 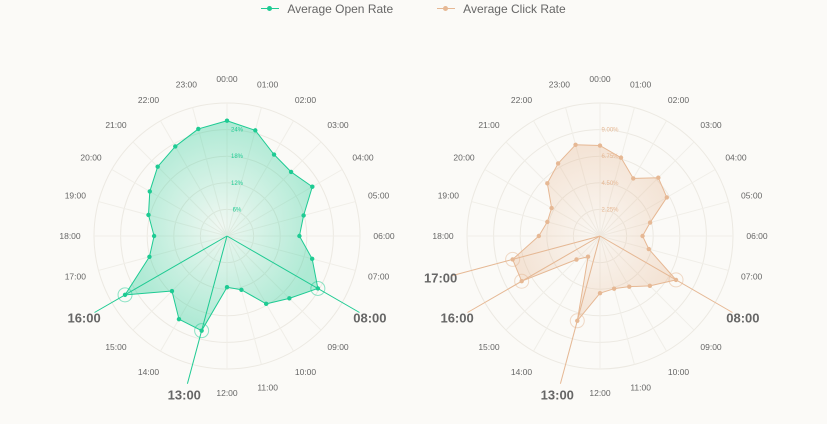 I want to click on legend-label: Average Click Rate, so click(x=514, y=9).